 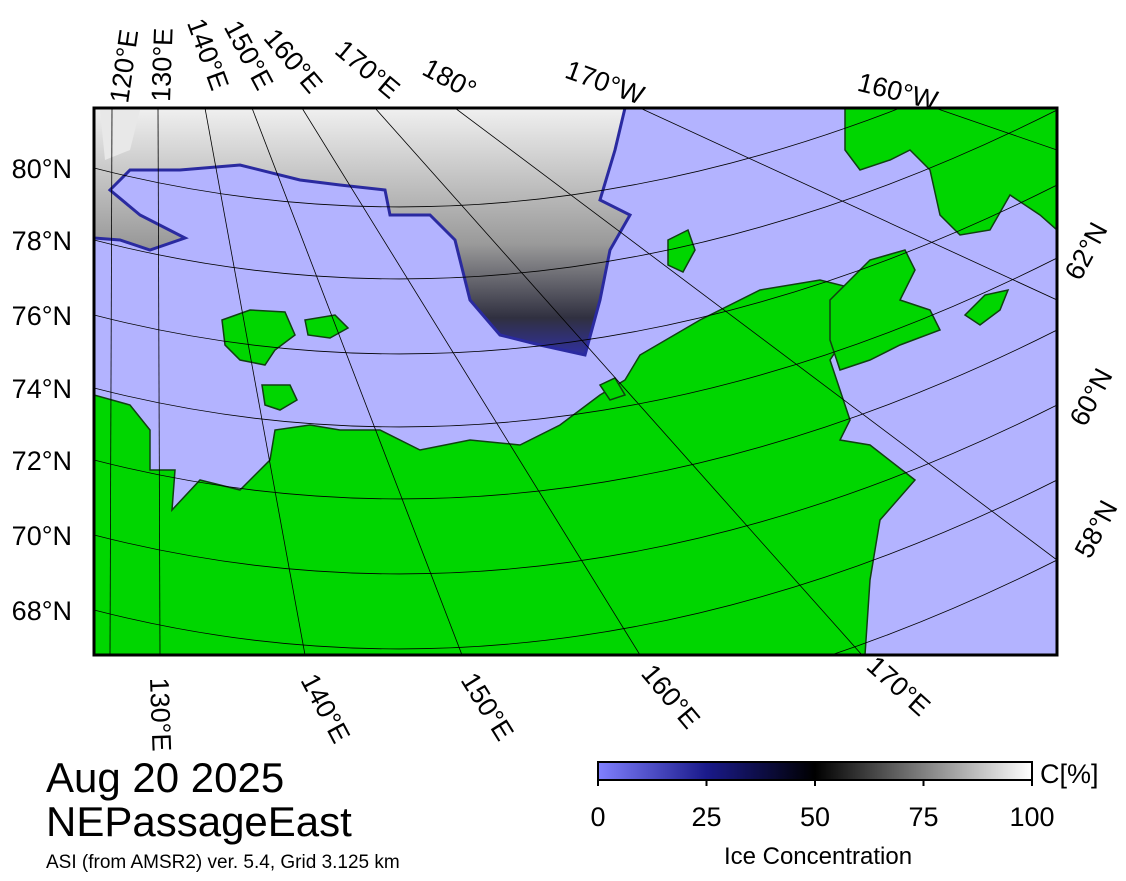 I want to click on coordinate-label: 150°E, so click(x=487, y=706).